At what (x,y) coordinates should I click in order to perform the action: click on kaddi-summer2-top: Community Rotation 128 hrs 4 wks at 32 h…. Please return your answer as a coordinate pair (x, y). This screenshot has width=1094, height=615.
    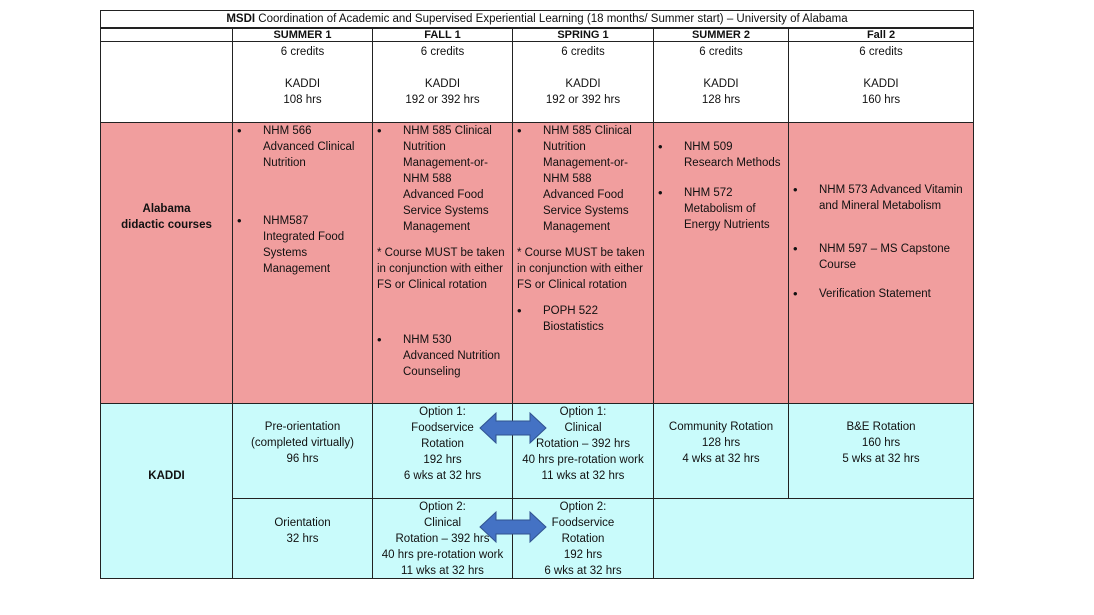
    Looking at the image, I should click on (721, 451).